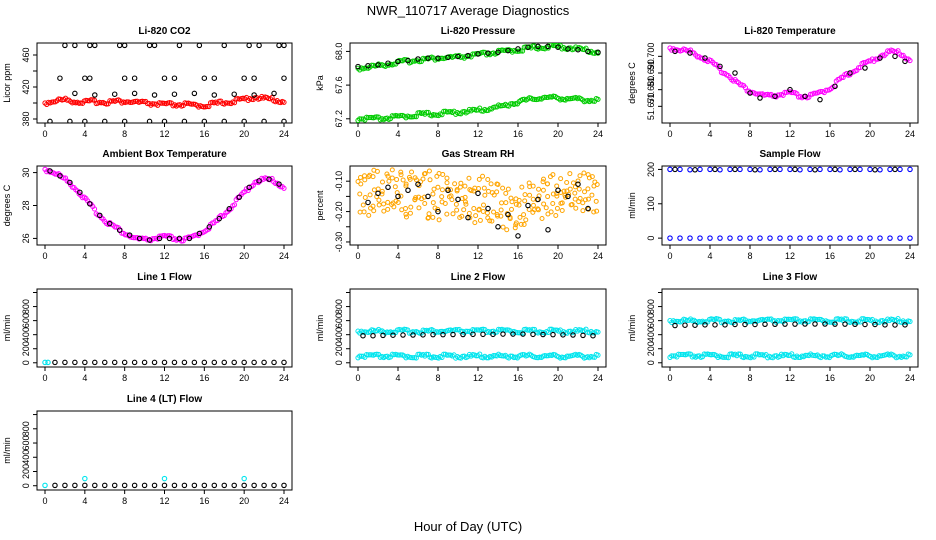 The image size is (936, 540). I want to click on y-tick-label: 67.6, so click(339, 85).